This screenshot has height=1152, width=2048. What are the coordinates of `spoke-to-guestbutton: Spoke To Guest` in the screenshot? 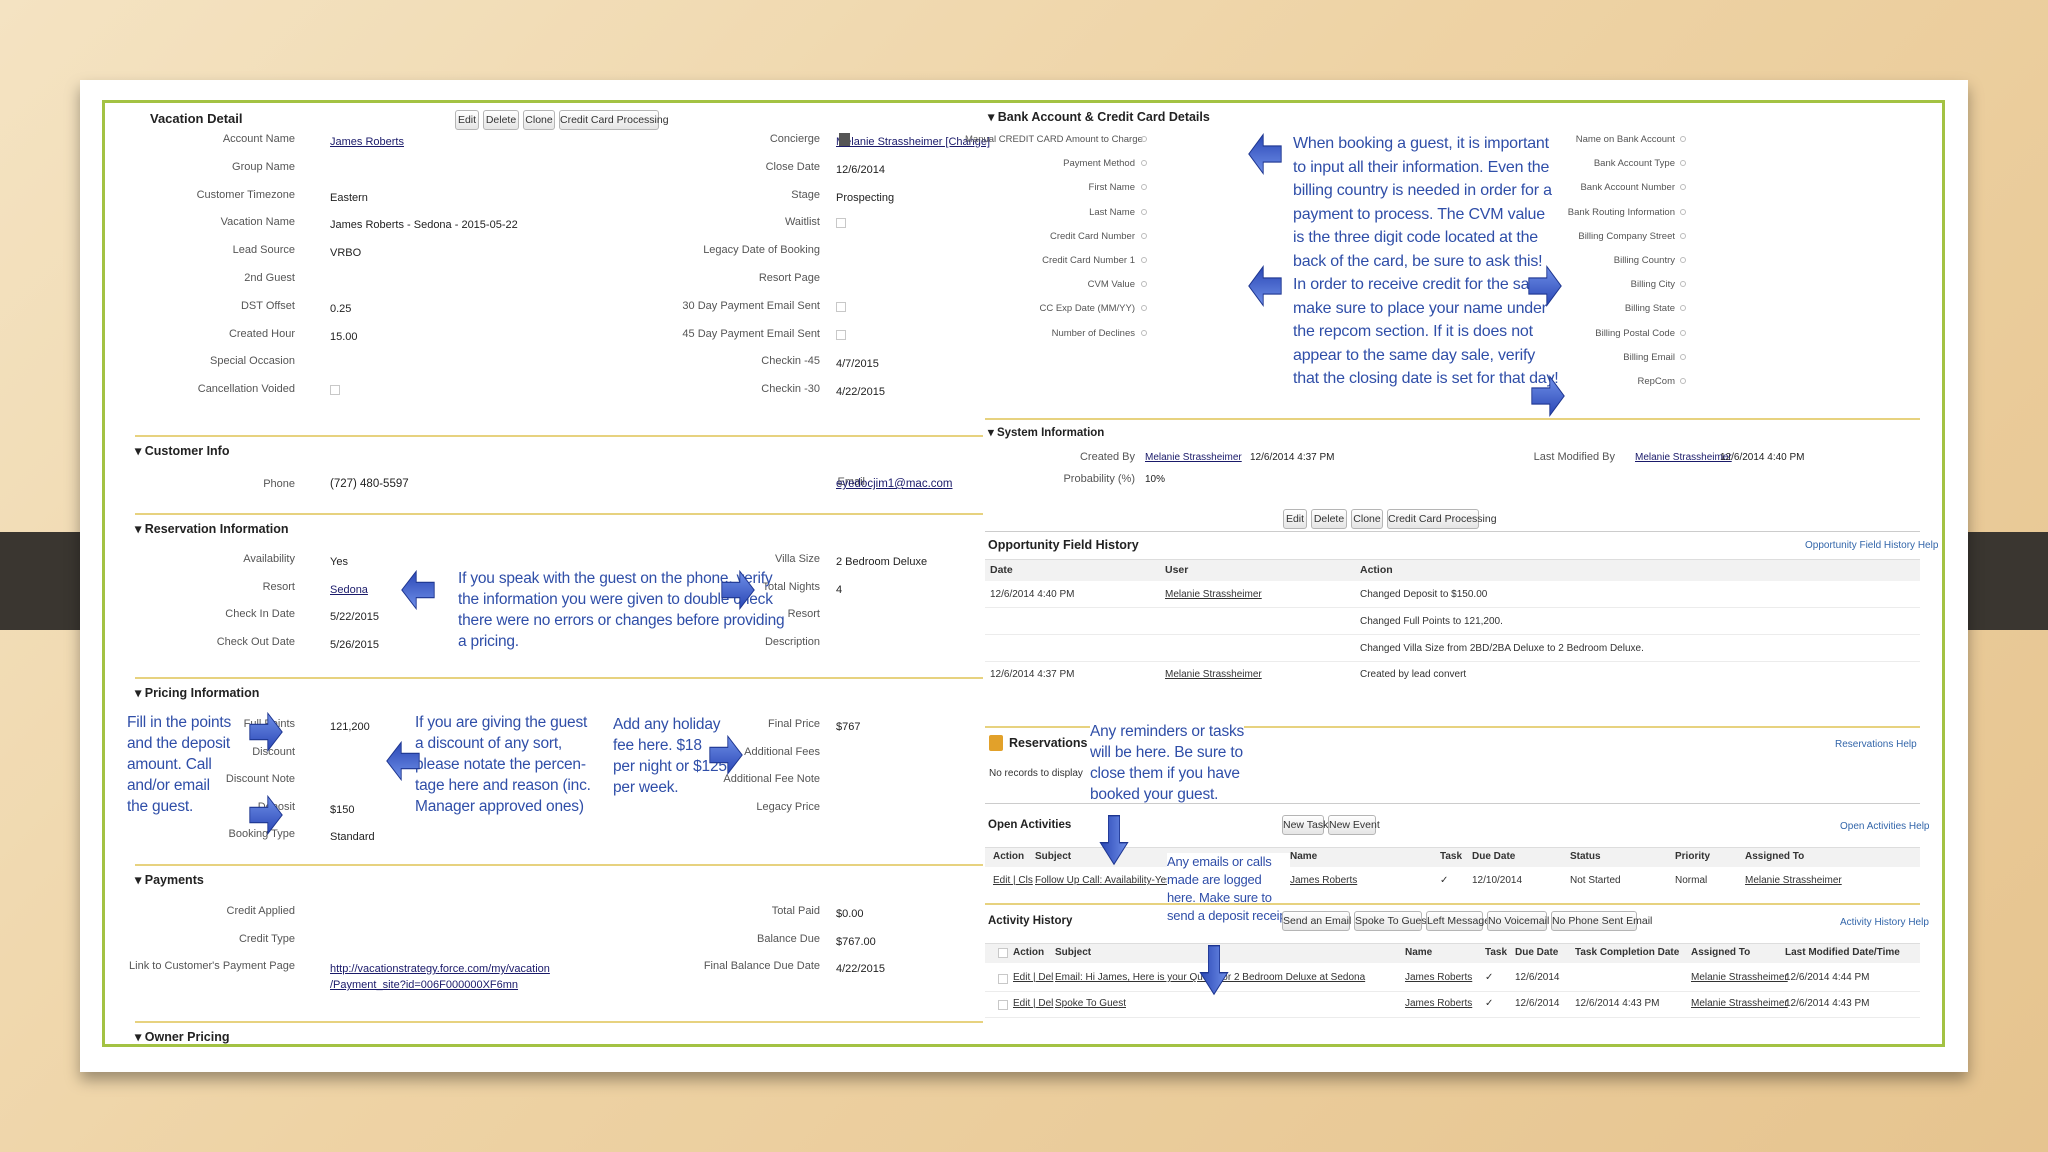 It's located at (1392, 921).